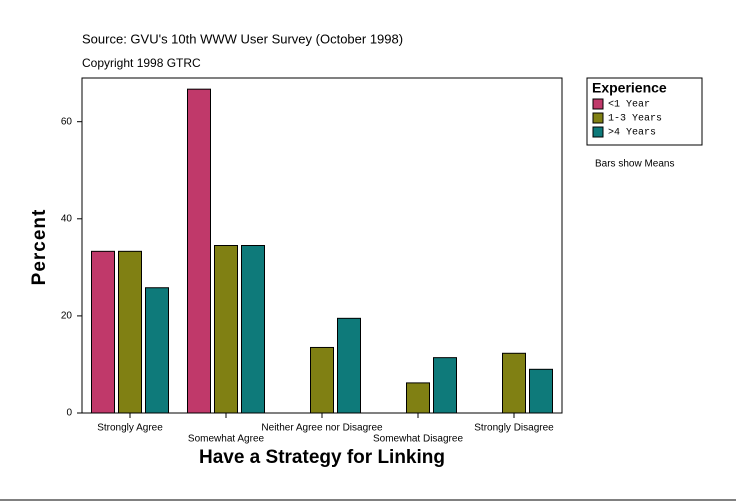 This screenshot has width=736, height=504. What do you see at coordinates (69, 413) in the screenshot?
I see `y-tick-label: 0` at bounding box center [69, 413].